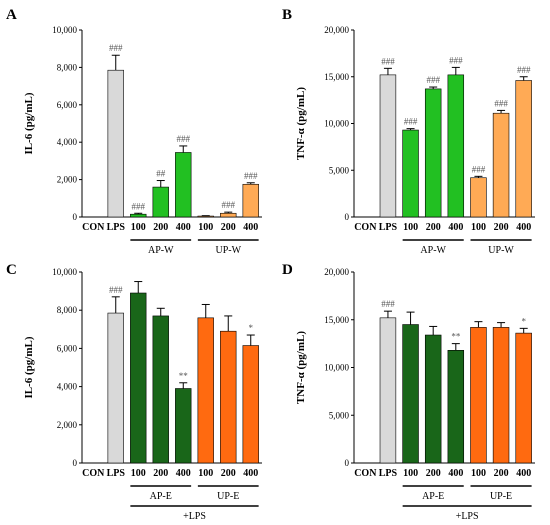  I want to click on group-label: UP-W, so click(501, 250).